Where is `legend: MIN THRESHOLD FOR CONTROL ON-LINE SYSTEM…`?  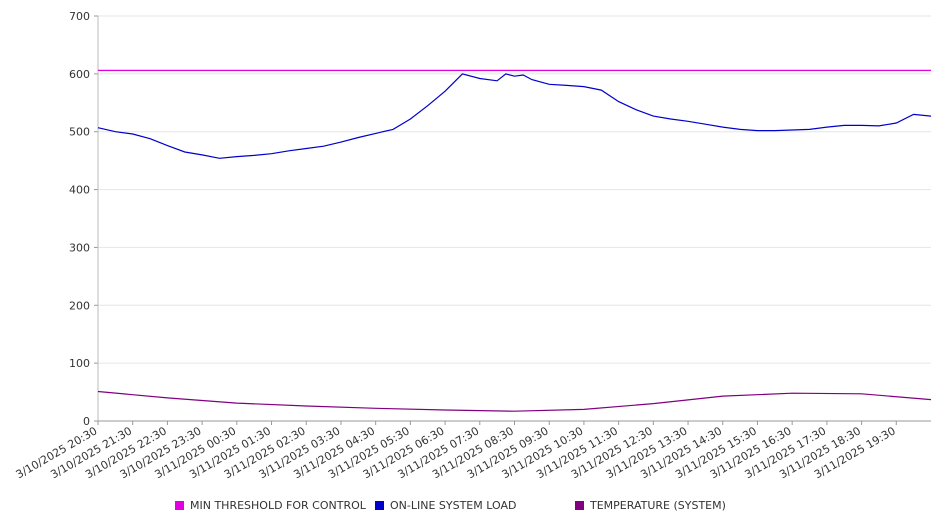 legend: MIN THRESHOLD FOR CONTROL ON-LINE SYSTEM… is located at coordinates (473, 506).